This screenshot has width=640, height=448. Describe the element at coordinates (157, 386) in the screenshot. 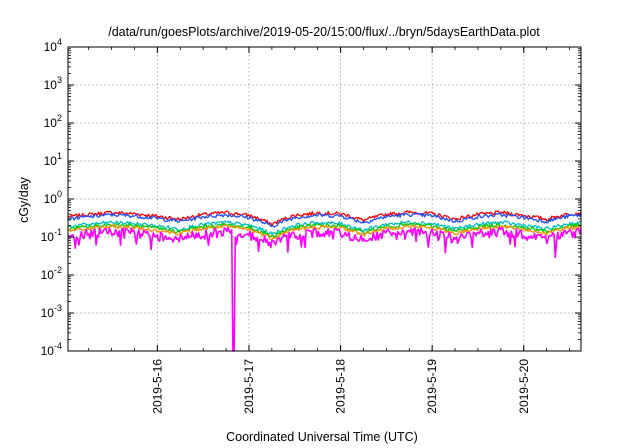

I see `x-tick-label: 2019-5-16` at that location.